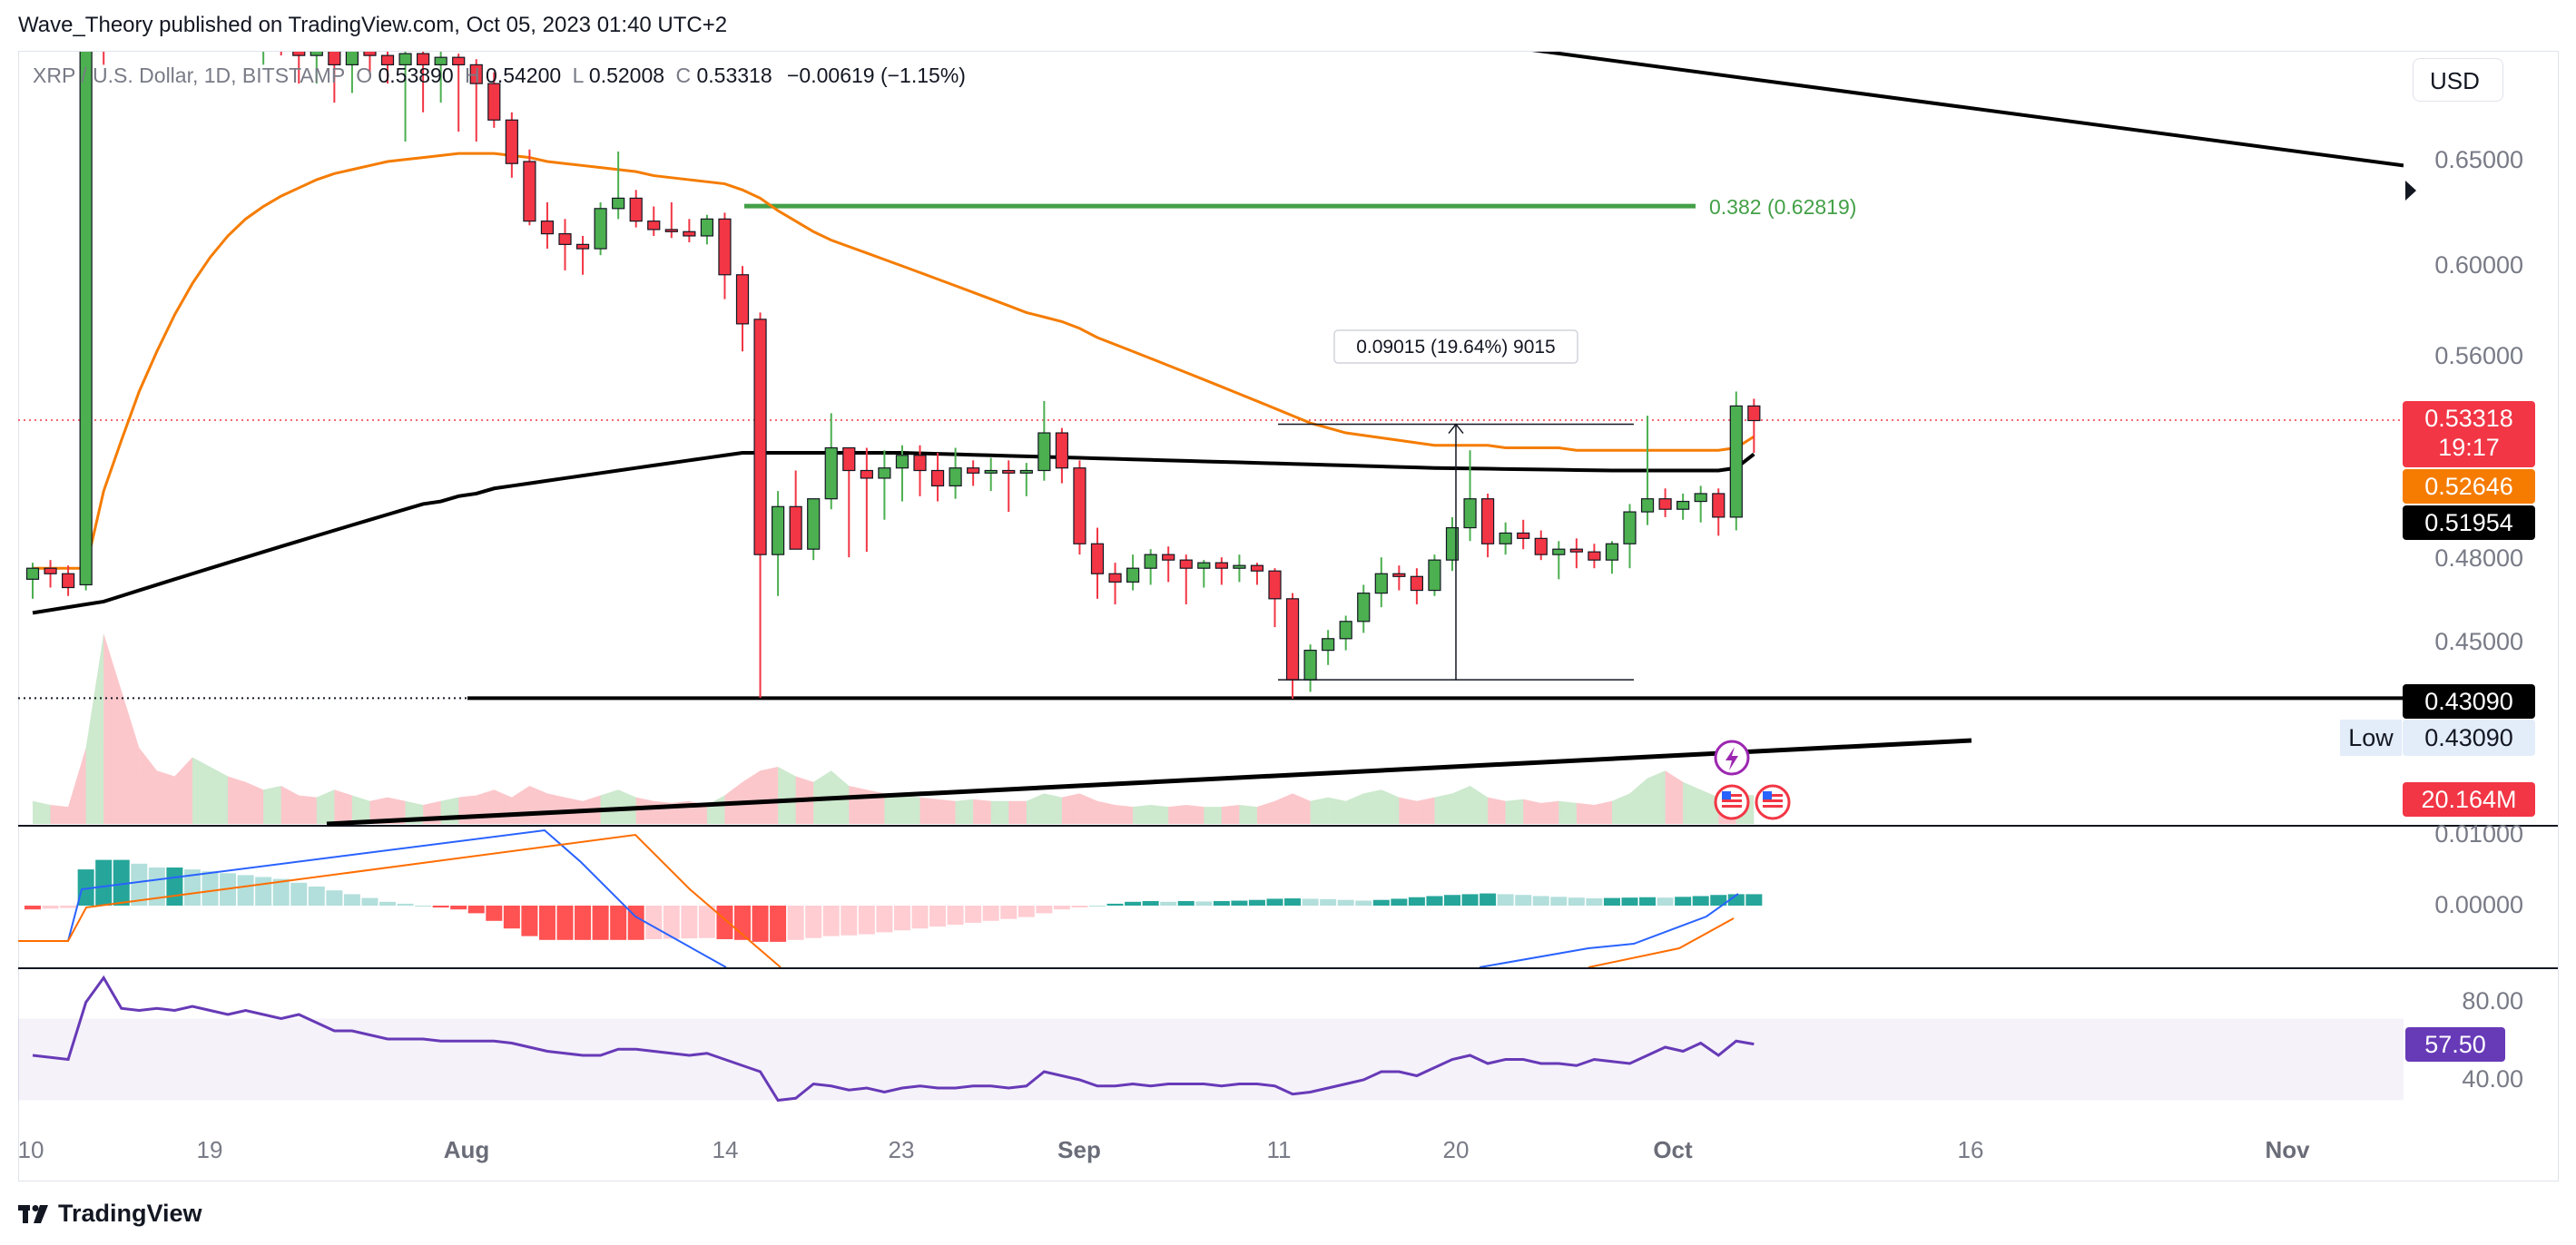 This screenshot has width=2576, height=1245. Describe the element at coordinates (683, 75) in the screenshot. I see `close-label: C` at that location.